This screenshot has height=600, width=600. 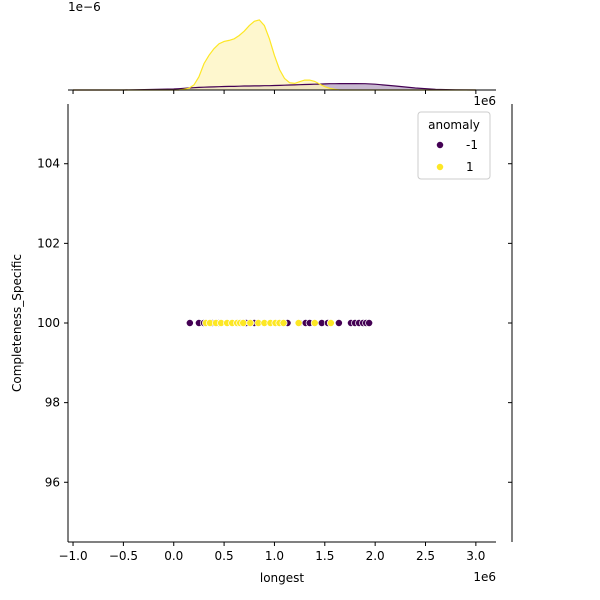 What do you see at coordinates (470, 167) in the screenshot?
I see `legend-label-pos1: 1` at bounding box center [470, 167].